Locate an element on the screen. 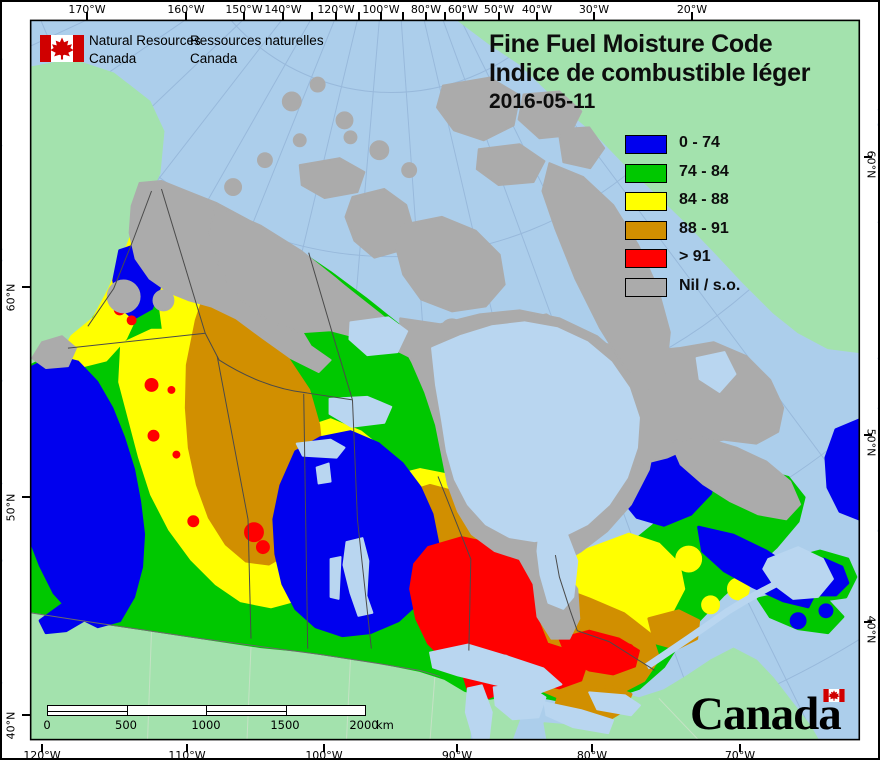 Image resolution: width=880 pixels, height=760 pixels. scale-label: 500 is located at coordinates (126, 725).